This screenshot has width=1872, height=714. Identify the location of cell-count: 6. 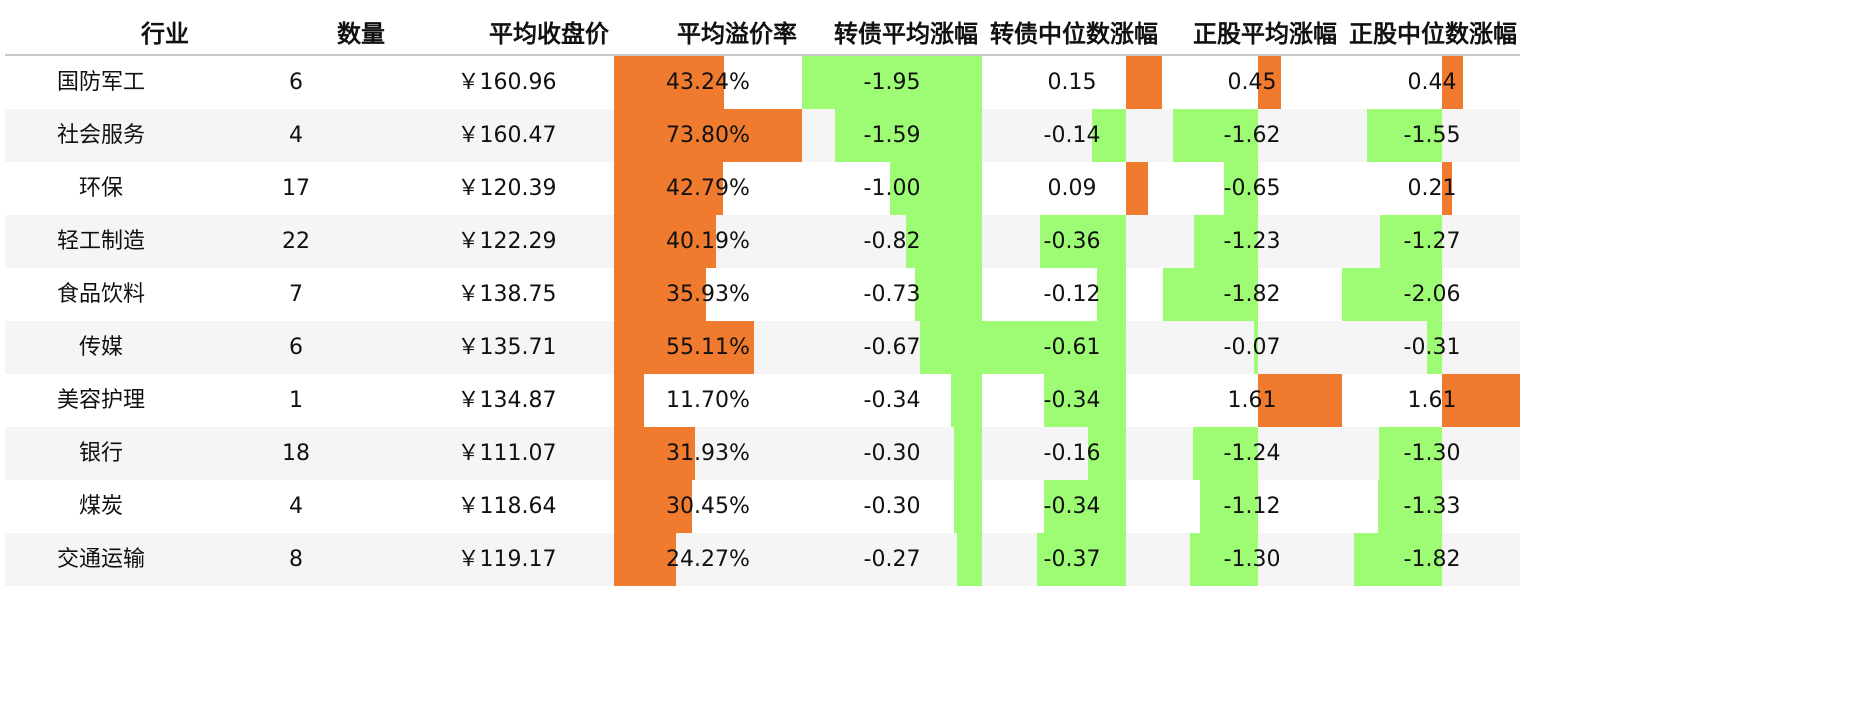
(296, 347).